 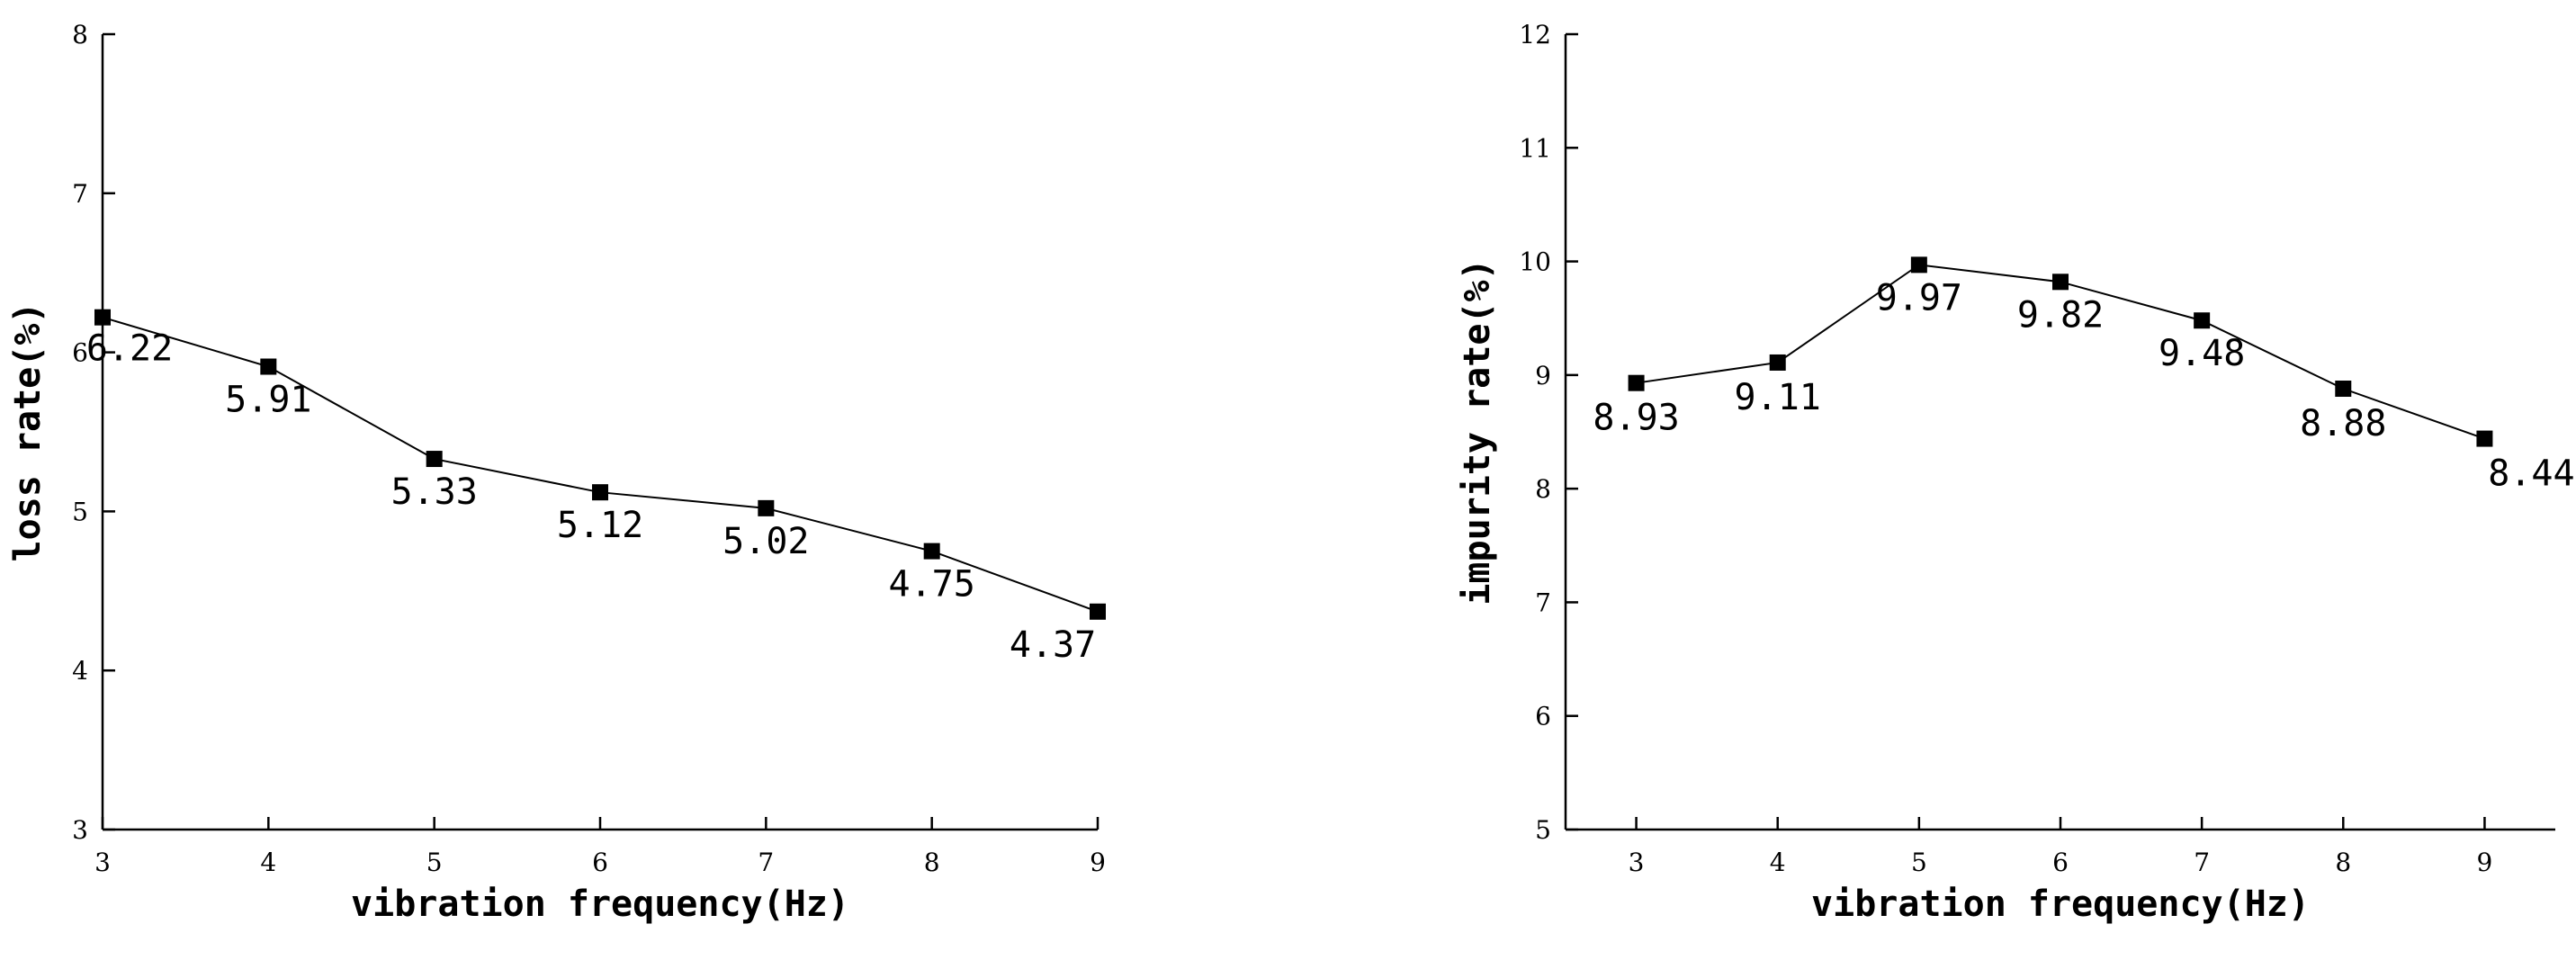 What do you see at coordinates (1919, 298) in the screenshot?
I see `data-label: 9.97` at bounding box center [1919, 298].